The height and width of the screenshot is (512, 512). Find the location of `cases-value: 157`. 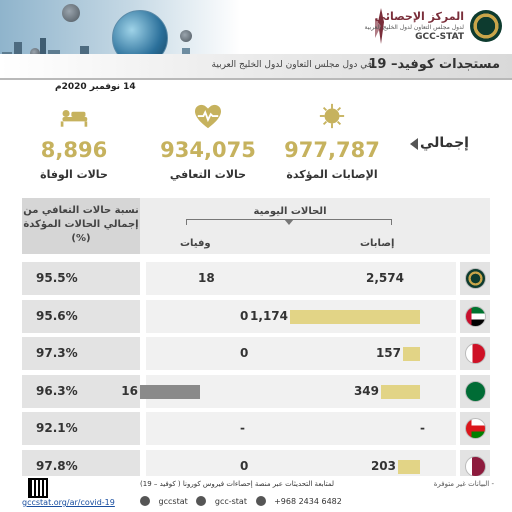

cases-value: 157 is located at coordinates (388, 353).